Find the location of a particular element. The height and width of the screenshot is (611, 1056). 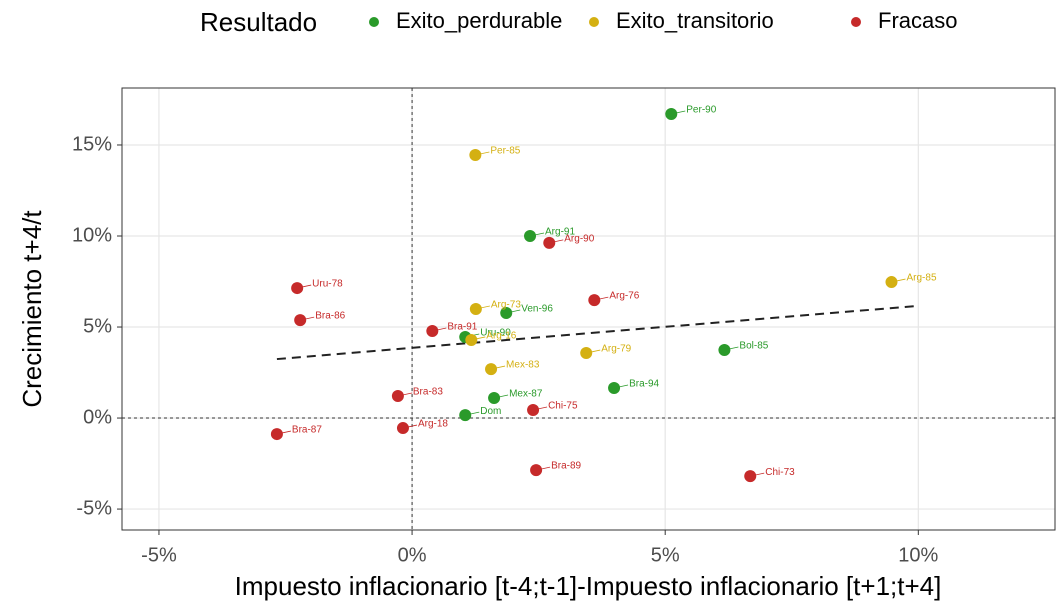

point-label: Arg-91 is located at coordinates (560, 232).